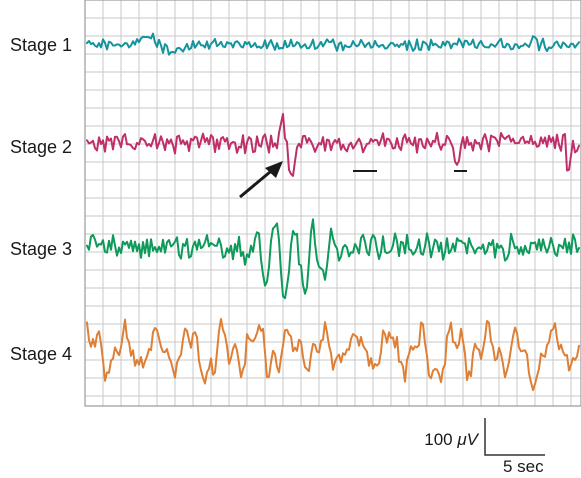 This screenshot has height=478, width=581. Describe the element at coordinates (261, 179) in the screenshot. I see `spindle-arrow-icon` at that location.